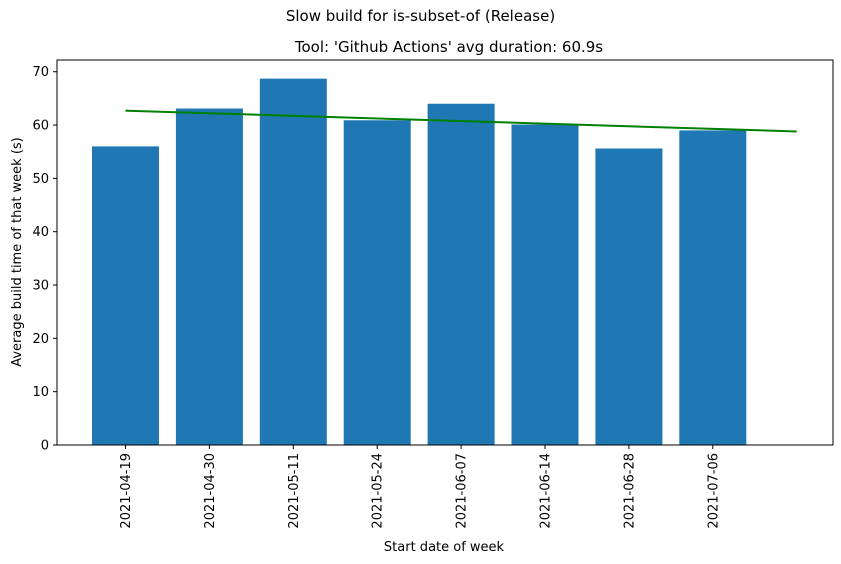  Describe the element at coordinates (40, 339) in the screenshot. I see `y-tick-label-20: 20` at that location.